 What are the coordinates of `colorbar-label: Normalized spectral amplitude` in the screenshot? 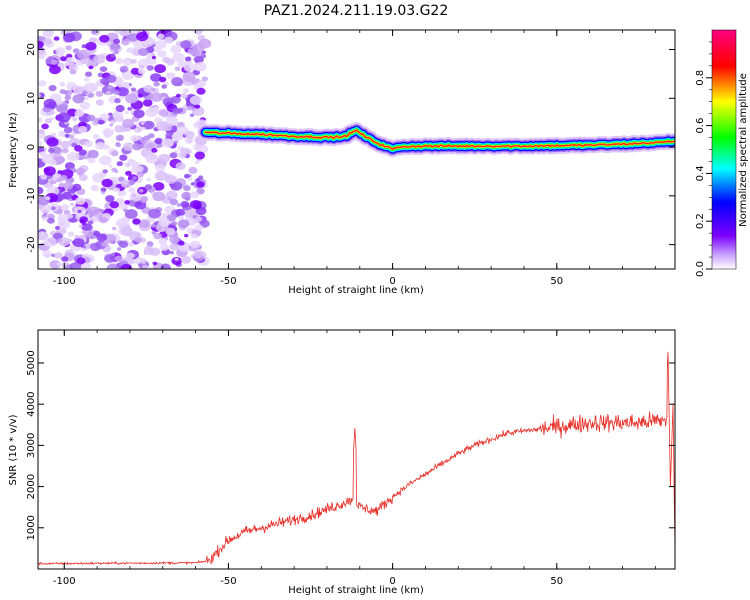 It's located at (743, 150).